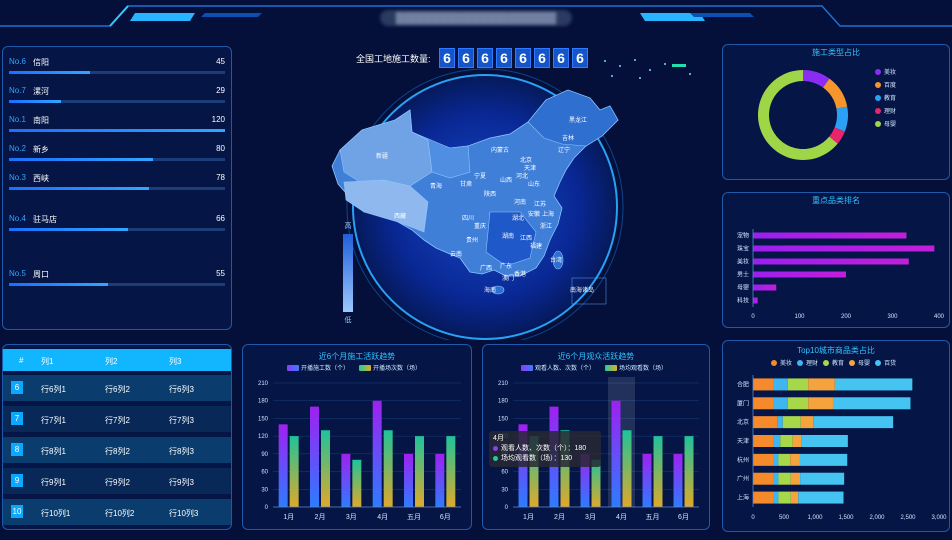 This screenshot has height=540, width=952. Describe the element at coordinates (264, 473) in the screenshot. I see `y-tick-label: 60` at that location.